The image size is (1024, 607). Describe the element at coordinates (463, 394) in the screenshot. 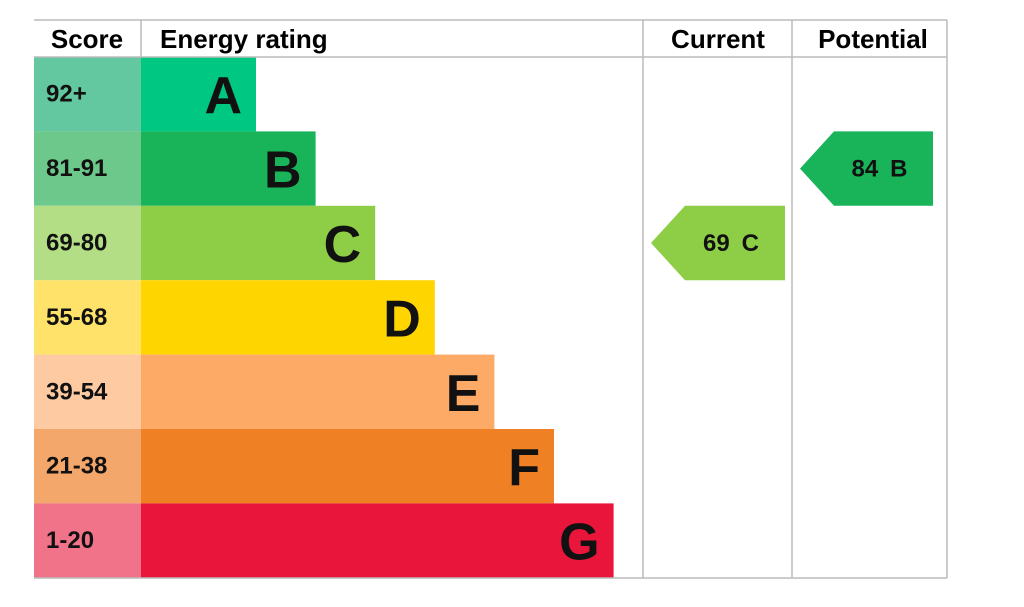

I see `rating-letter: E` at that location.